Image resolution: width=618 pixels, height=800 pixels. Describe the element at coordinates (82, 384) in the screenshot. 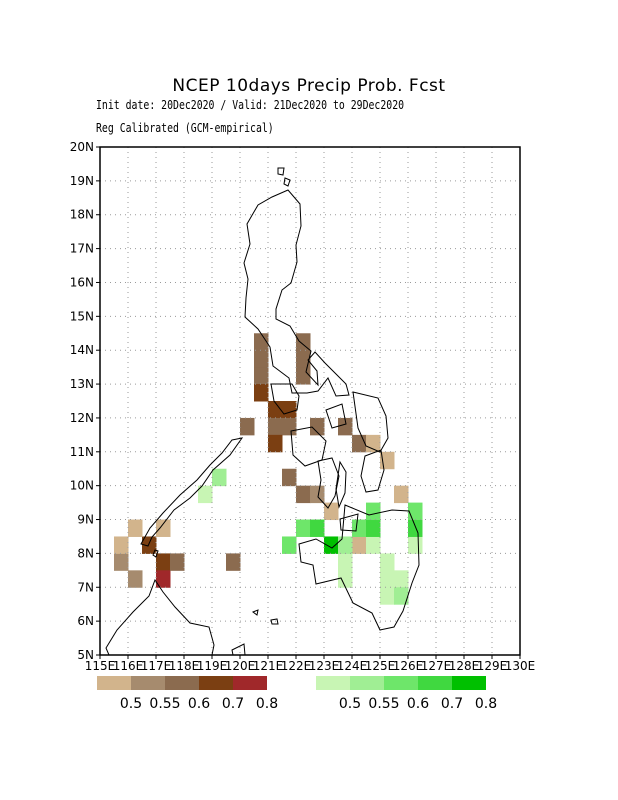

I see `lat-label: 13N` at that location.